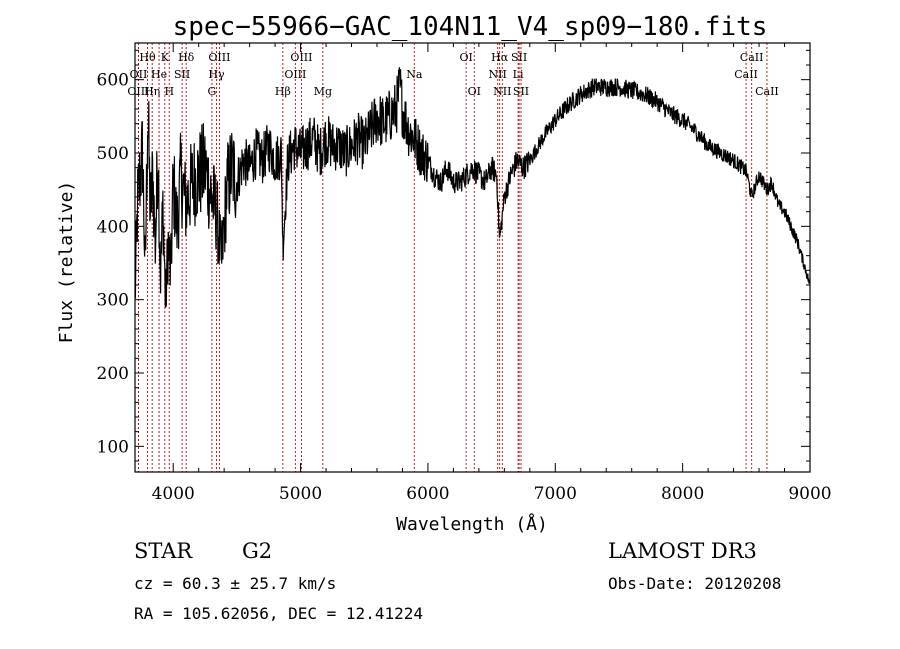 This screenshot has height=649, width=900. What do you see at coordinates (152, 91) in the screenshot?
I see `spectral-line-label: Hη` at bounding box center [152, 91].